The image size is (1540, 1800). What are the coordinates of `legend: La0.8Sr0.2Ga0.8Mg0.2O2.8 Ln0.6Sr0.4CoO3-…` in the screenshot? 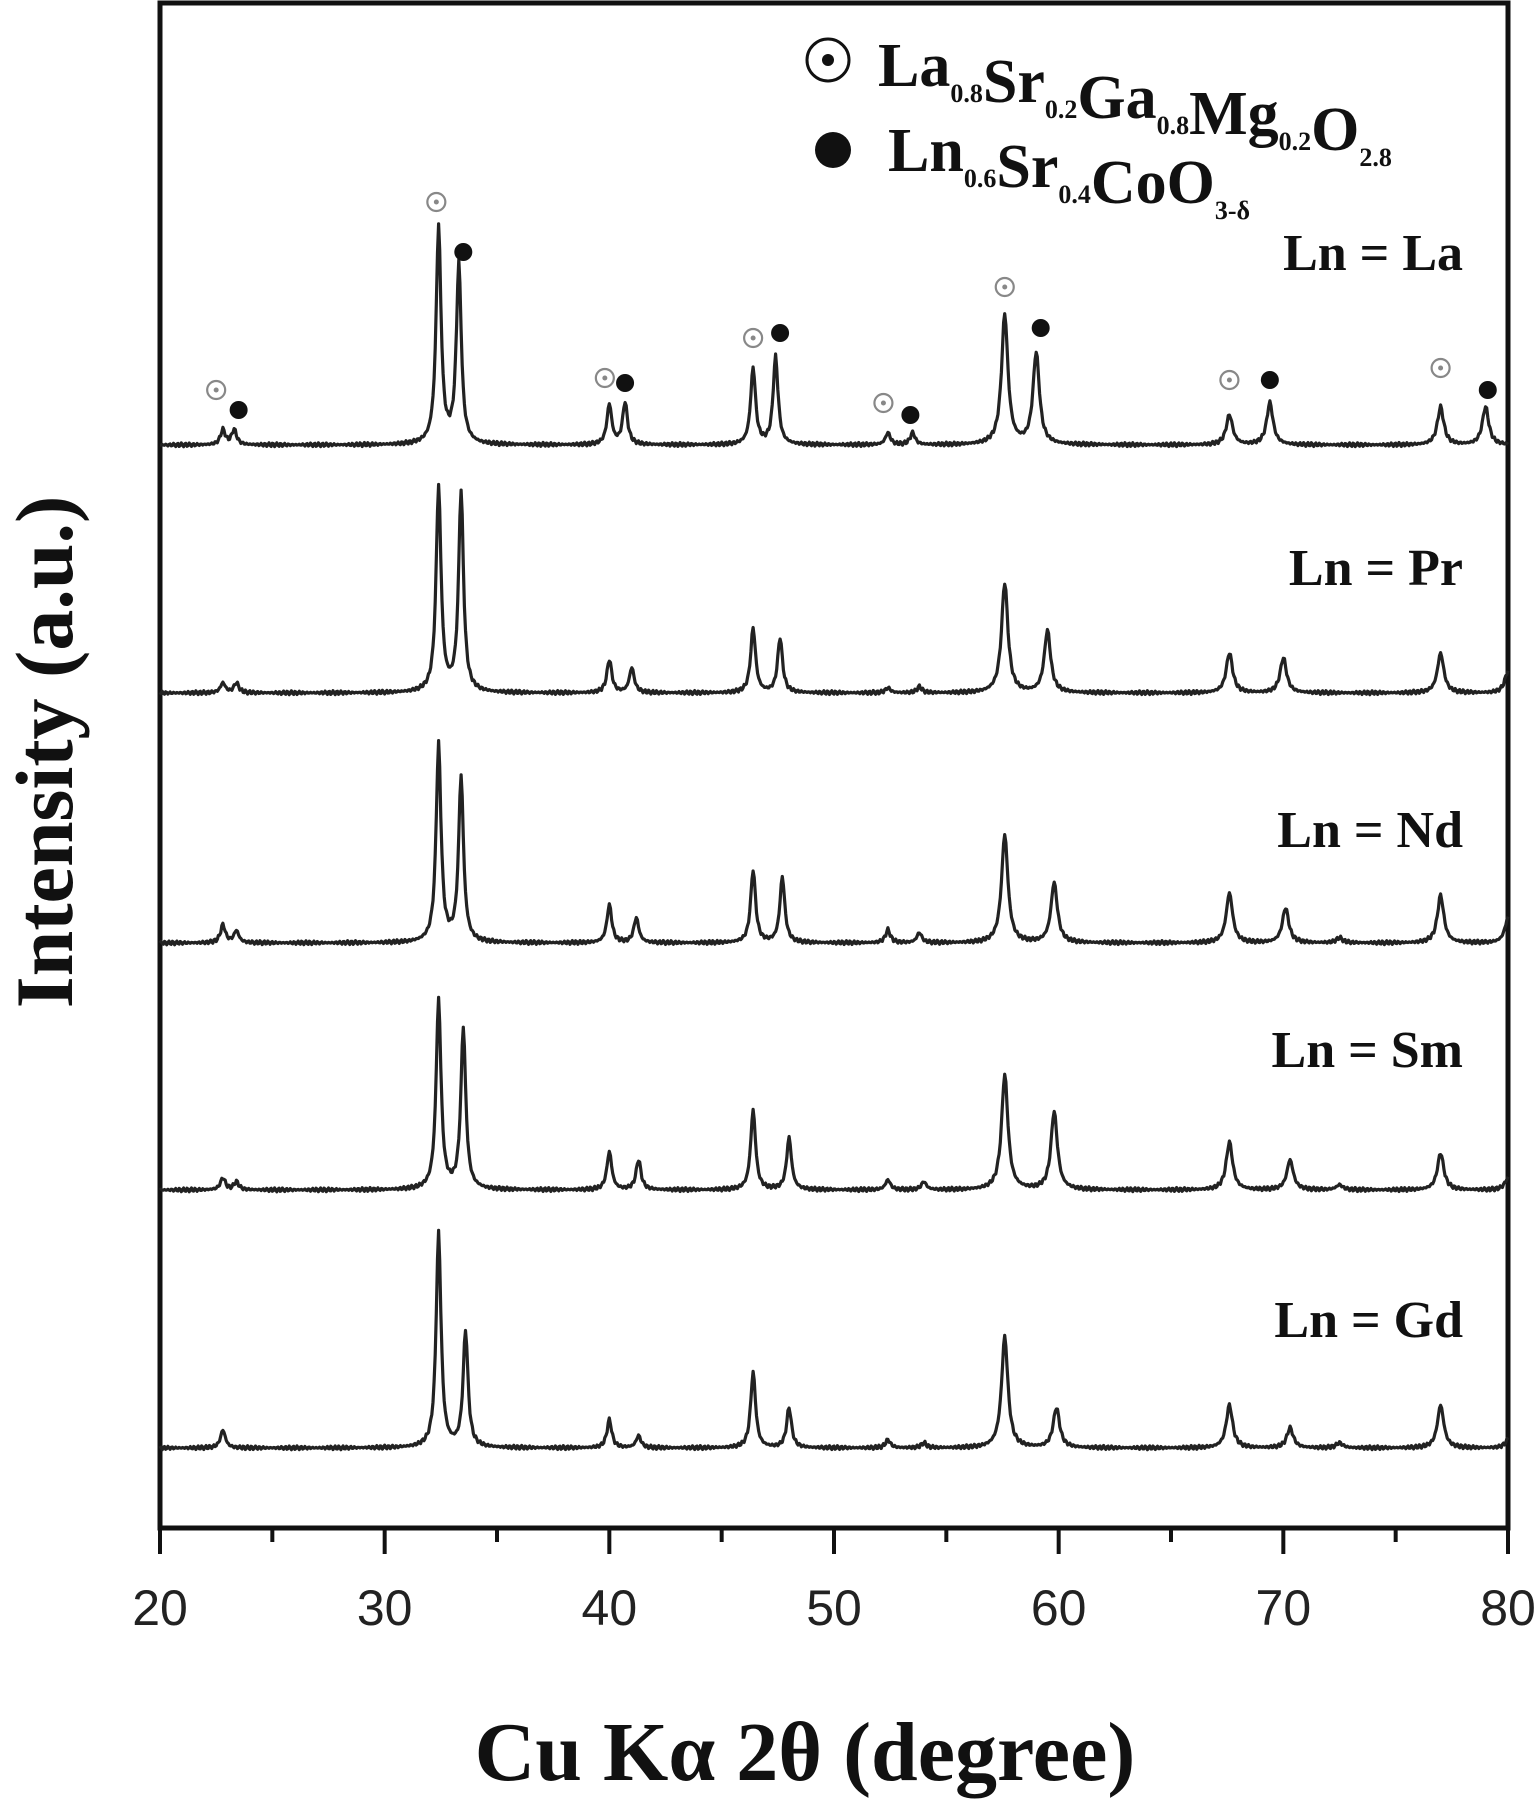 It's located at (1098, 128).